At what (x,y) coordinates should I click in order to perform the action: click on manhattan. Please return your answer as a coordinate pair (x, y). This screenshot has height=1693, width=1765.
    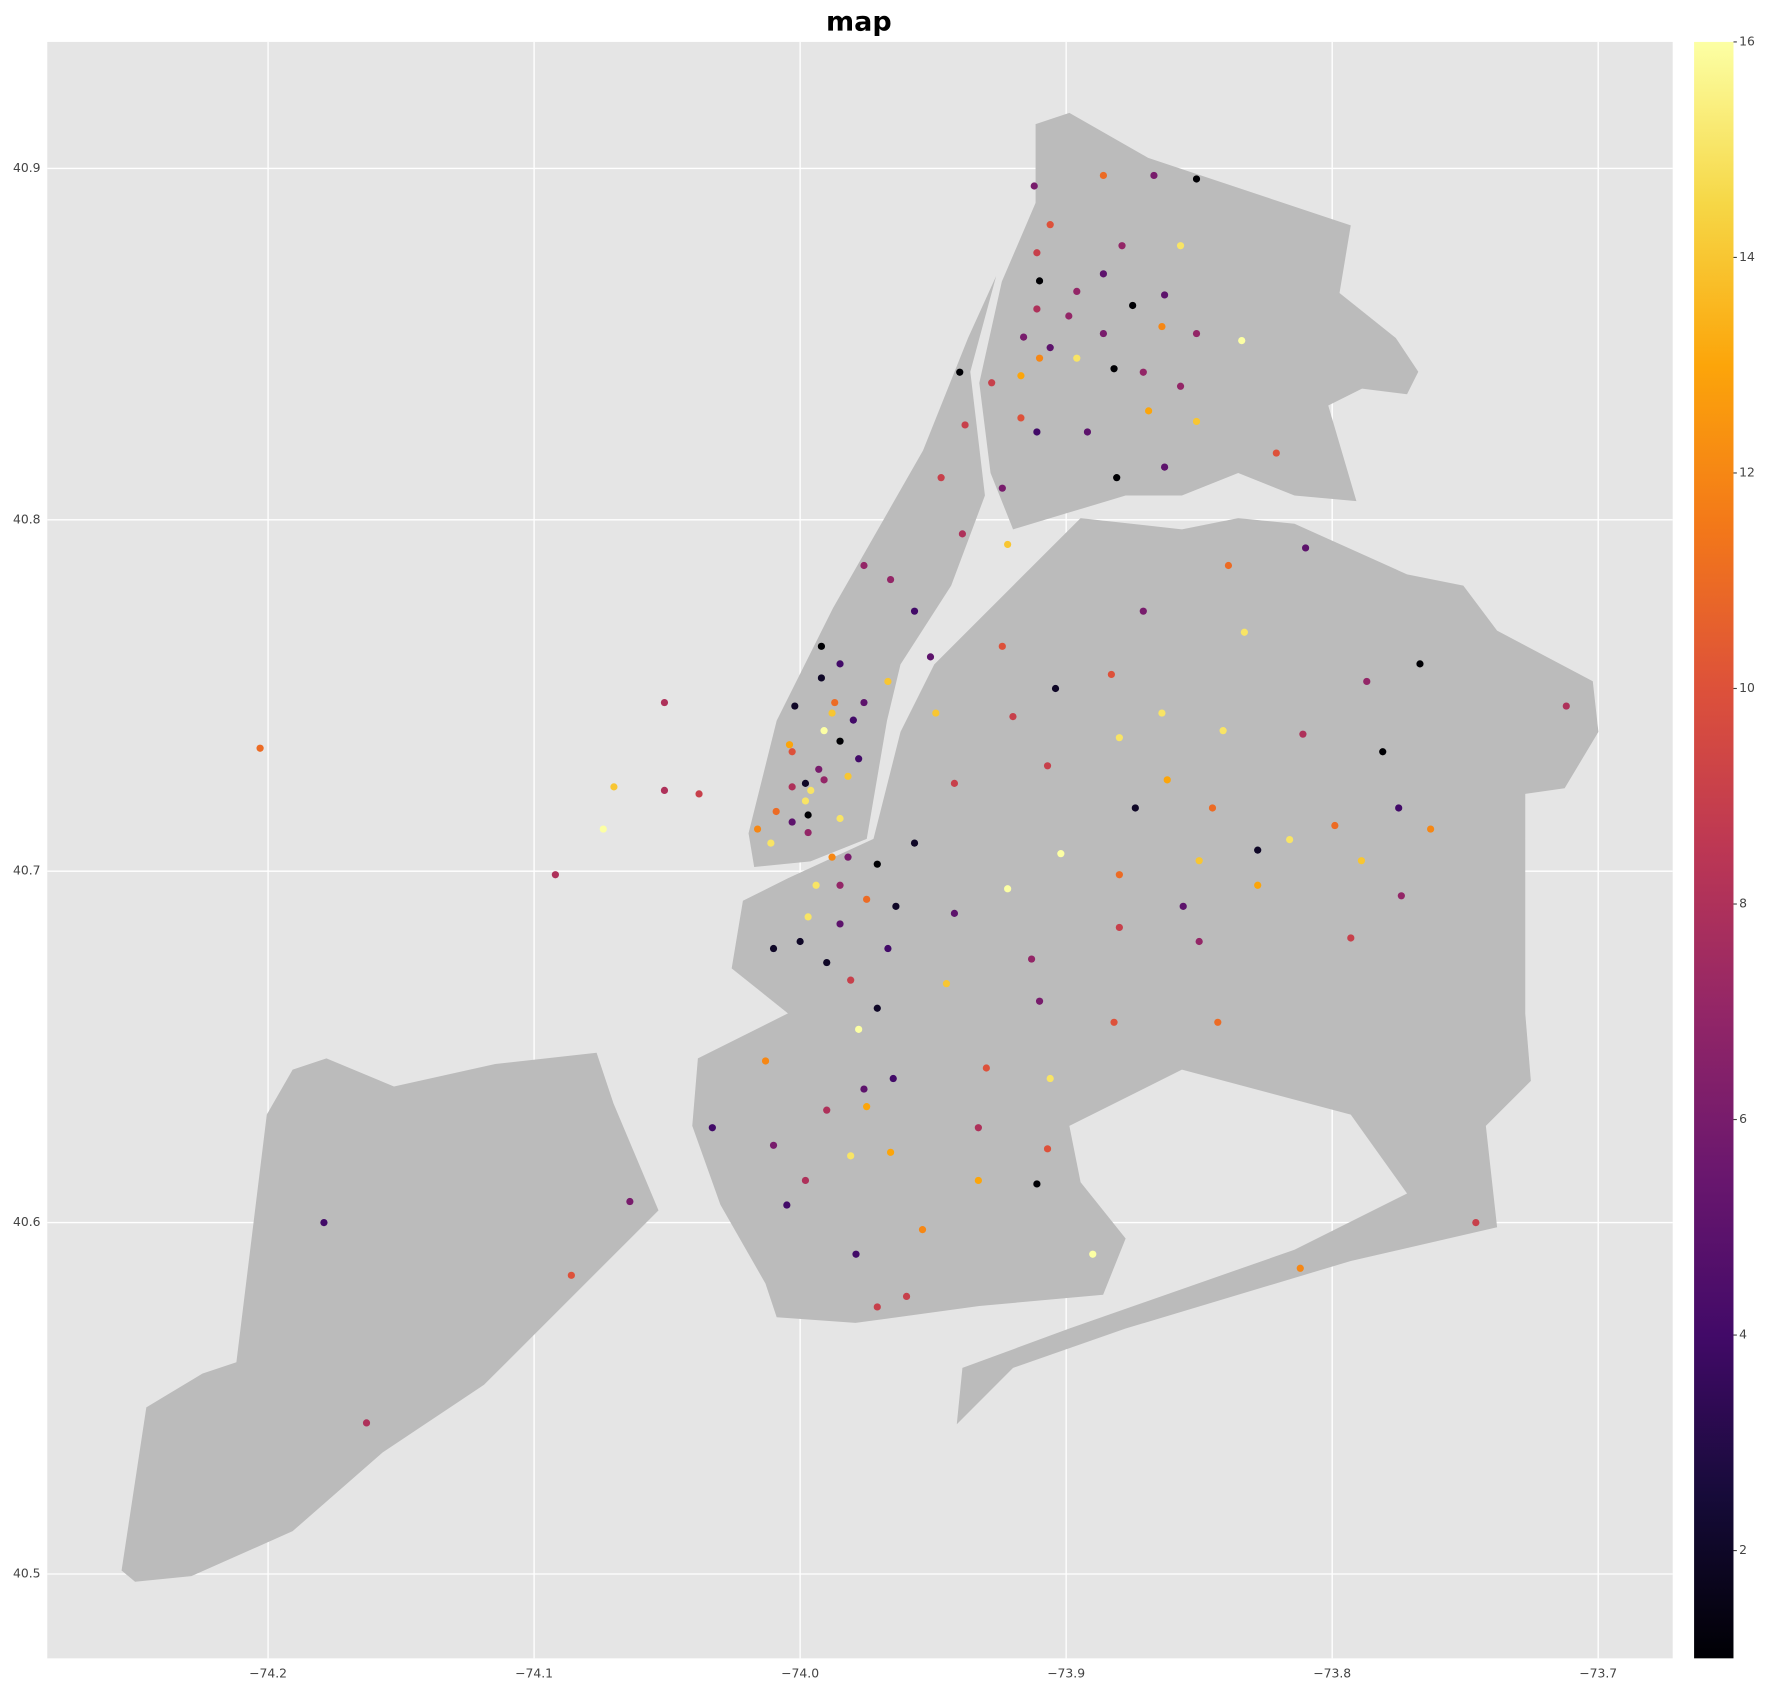
    Looking at the image, I should click on (872, 572).